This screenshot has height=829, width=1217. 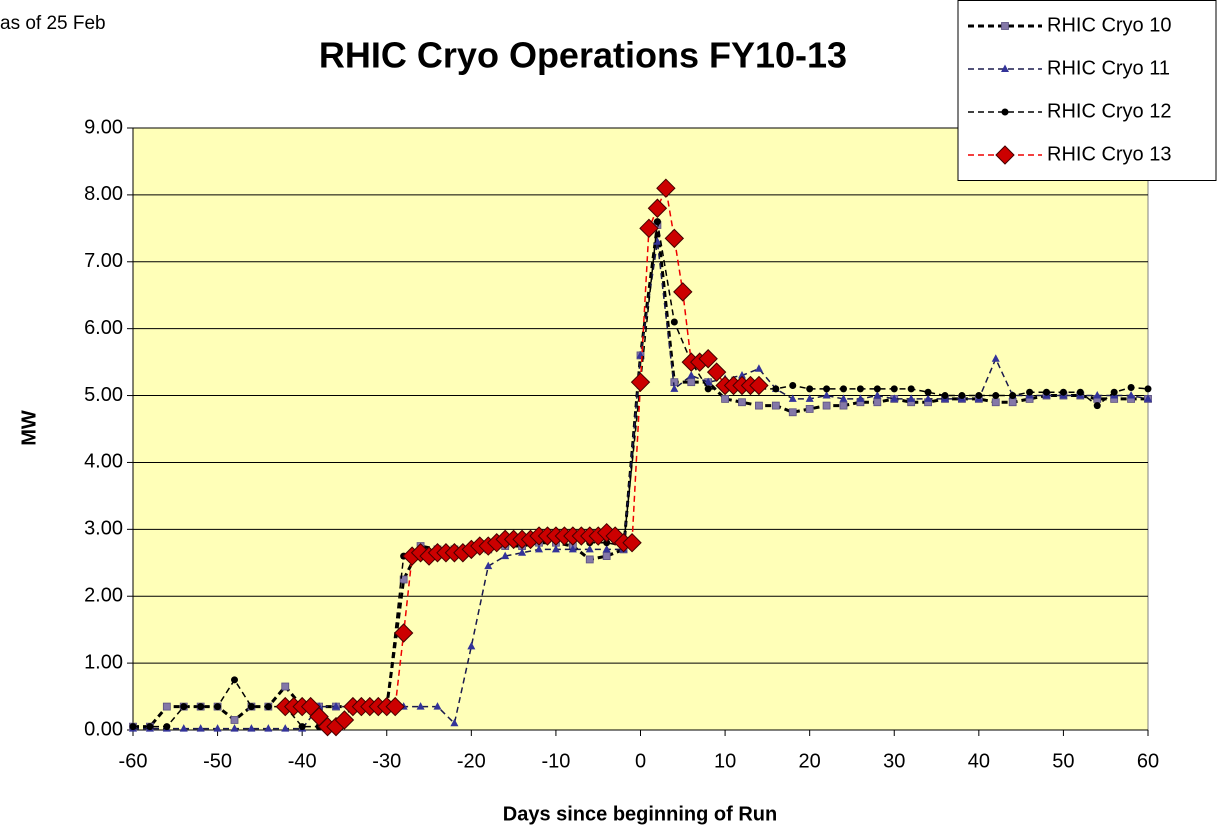 What do you see at coordinates (103, 462) in the screenshot?
I see `y-tick-label: 4.00` at bounding box center [103, 462].